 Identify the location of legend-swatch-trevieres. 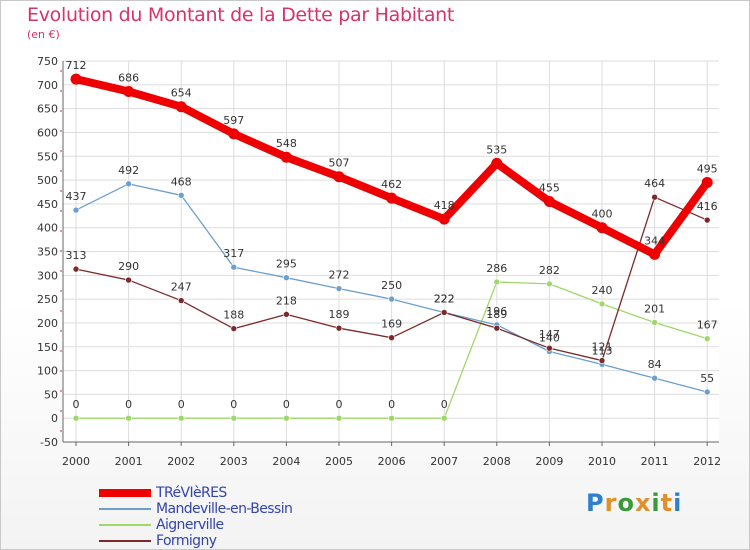
(125, 493).